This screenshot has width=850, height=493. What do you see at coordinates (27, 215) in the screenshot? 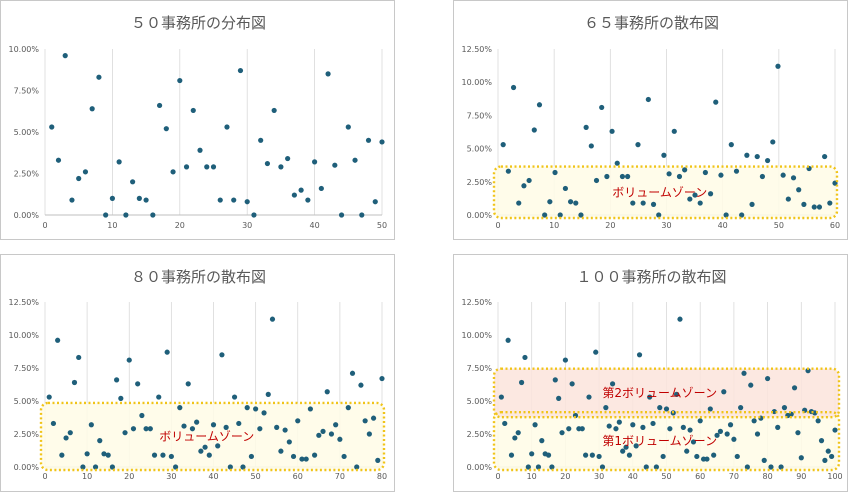
I see `y-tick-label: 0.00%` at bounding box center [27, 215].